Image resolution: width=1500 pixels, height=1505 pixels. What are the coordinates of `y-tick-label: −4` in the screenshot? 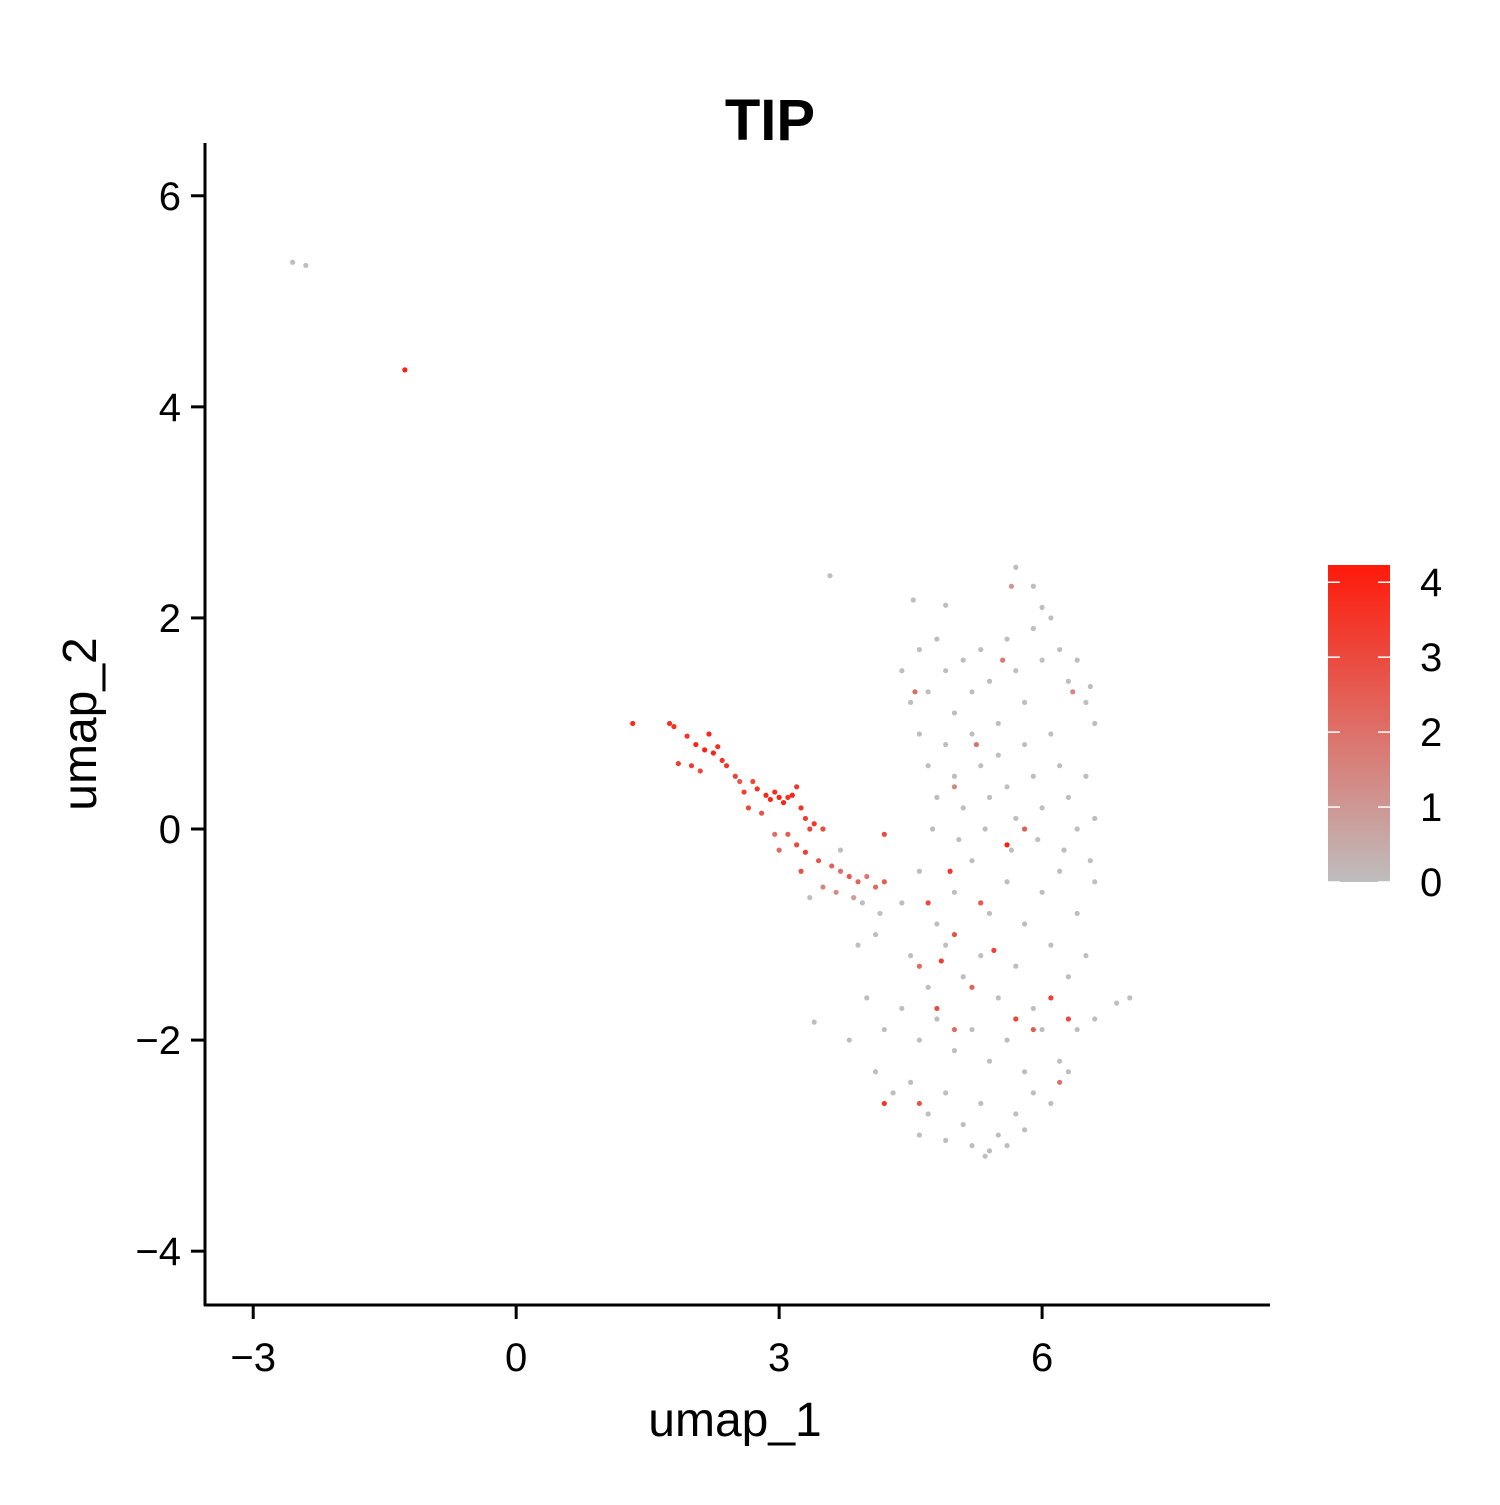 It's located at (158, 1252).